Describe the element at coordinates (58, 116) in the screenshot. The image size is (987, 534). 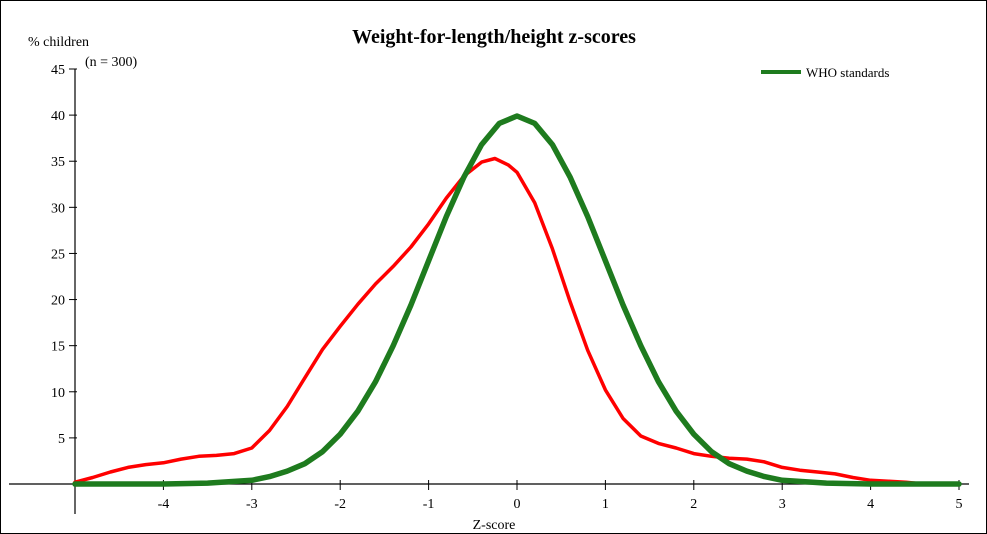
I see `y-tick-label: 40` at that location.